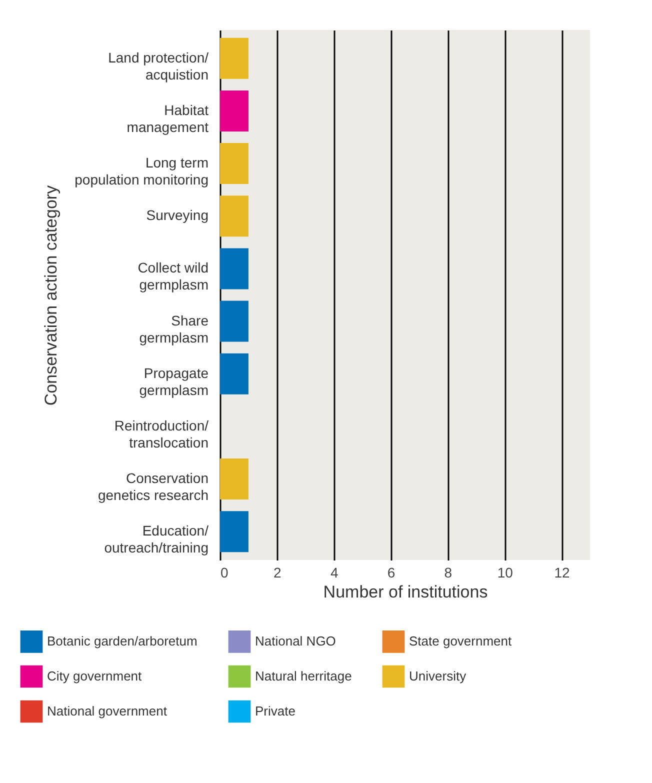 The height and width of the screenshot is (783, 652). I want to click on y-tick-label: Propagate germplasm, so click(174, 381).